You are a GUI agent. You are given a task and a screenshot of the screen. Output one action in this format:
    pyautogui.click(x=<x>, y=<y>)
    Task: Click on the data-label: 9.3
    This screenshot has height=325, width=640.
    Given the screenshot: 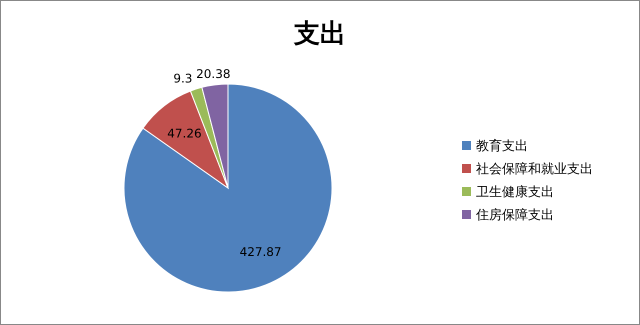 What is the action you would take?
    pyautogui.click(x=182, y=79)
    